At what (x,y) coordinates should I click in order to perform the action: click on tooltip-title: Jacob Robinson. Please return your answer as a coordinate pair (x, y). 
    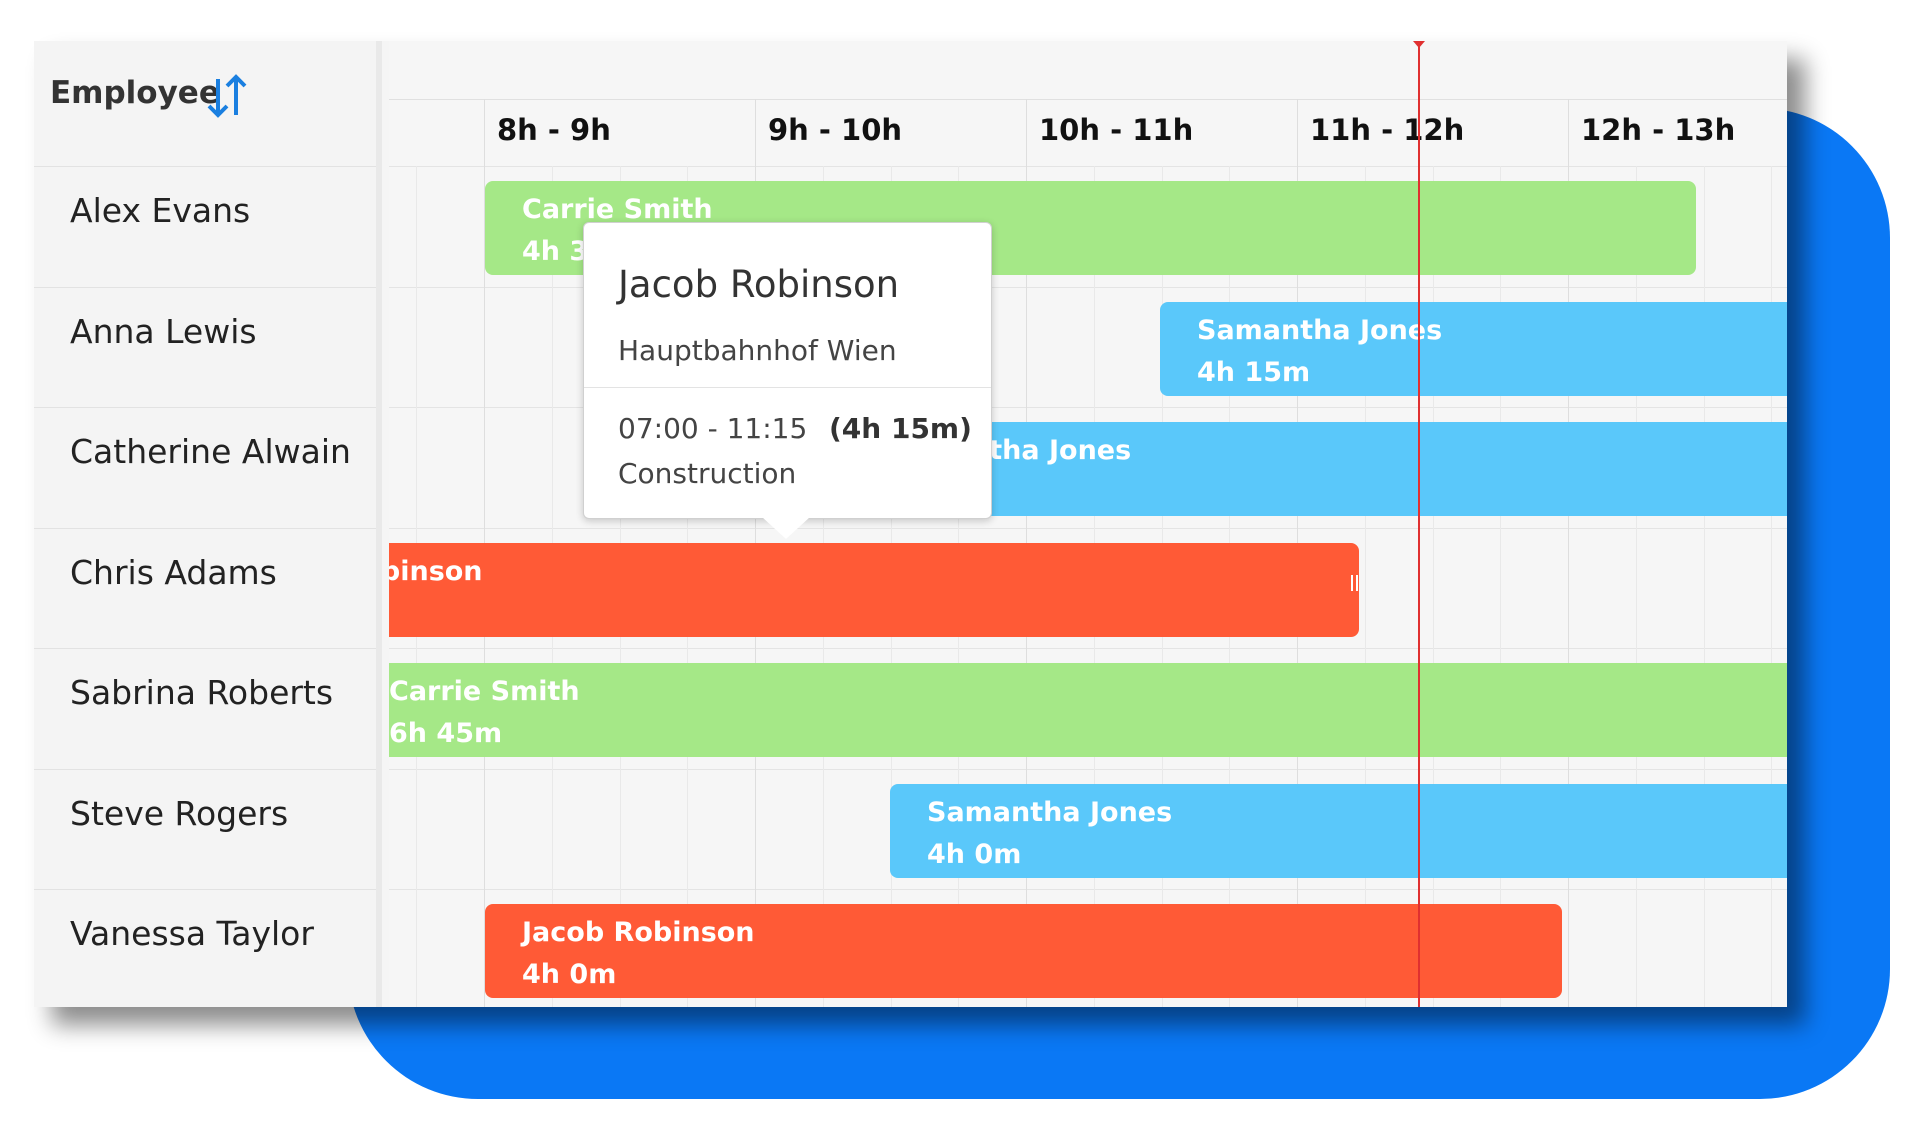
    Looking at the image, I should click on (759, 284).